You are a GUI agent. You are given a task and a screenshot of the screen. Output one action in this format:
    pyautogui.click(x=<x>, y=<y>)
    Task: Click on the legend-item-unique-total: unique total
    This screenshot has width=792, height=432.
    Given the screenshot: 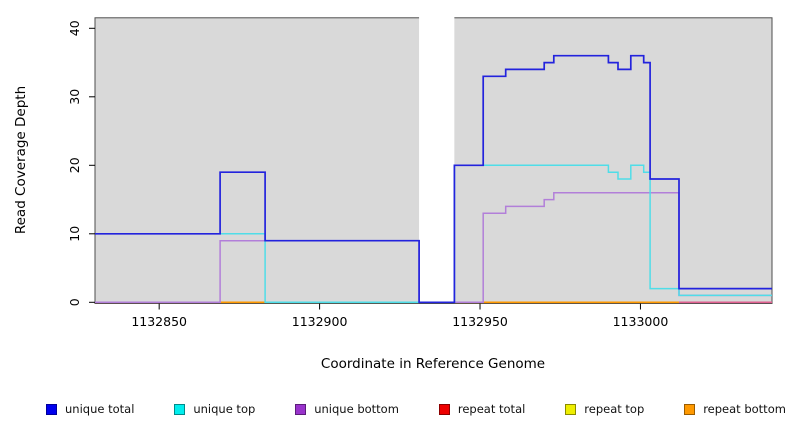 What is the action you would take?
    pyautogui.click(x=90, y=409)
    